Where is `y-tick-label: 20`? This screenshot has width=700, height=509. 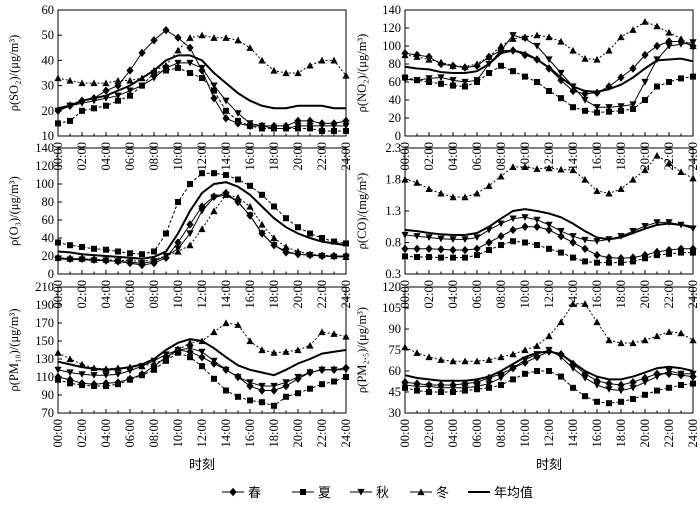 y-tick-label: 20 is located at coordinates (48, 111).